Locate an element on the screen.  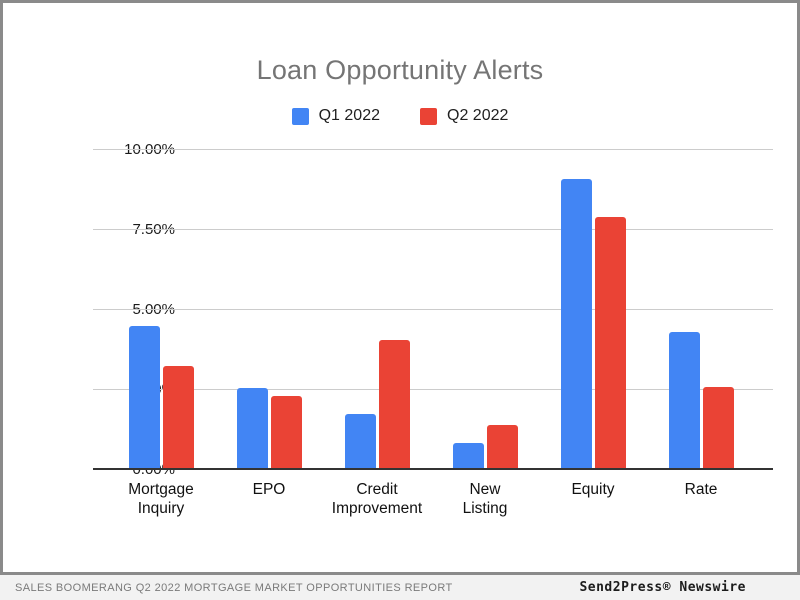
bar-group-new-listing is located at coordinates (485, 310).